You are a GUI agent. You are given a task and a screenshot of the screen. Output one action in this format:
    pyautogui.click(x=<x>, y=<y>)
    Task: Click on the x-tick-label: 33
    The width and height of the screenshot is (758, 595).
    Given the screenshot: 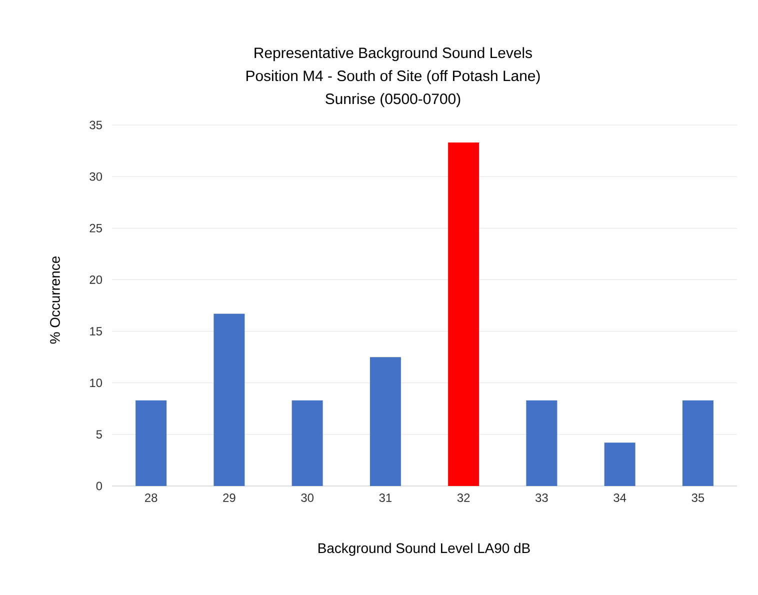 What is the action you would take?
    pyautogui.click(x=542, y=498)
    